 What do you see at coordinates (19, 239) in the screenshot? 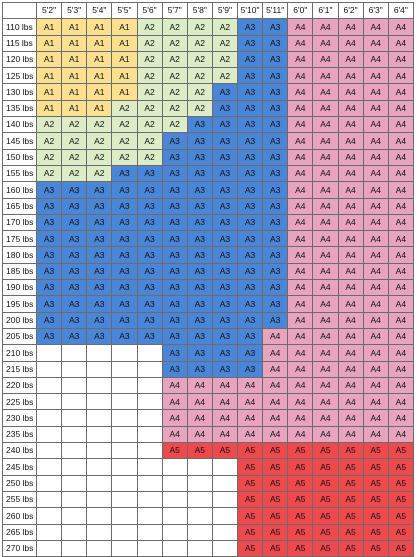
I see `weight-label: 175 lbs` at bounding box center [19, 239].